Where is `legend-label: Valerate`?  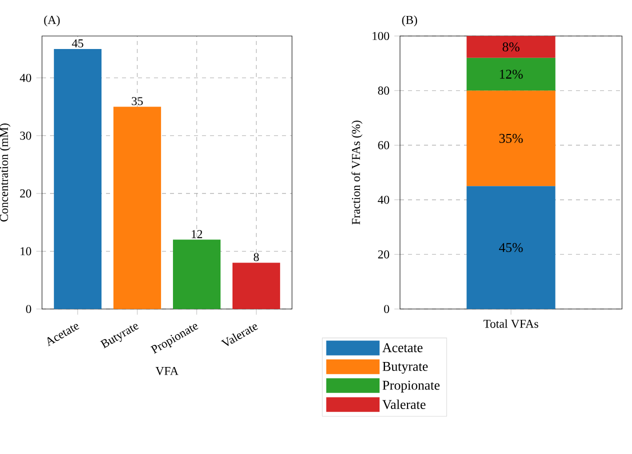 legend-label: Valerate is located at coordinates (404, 405).